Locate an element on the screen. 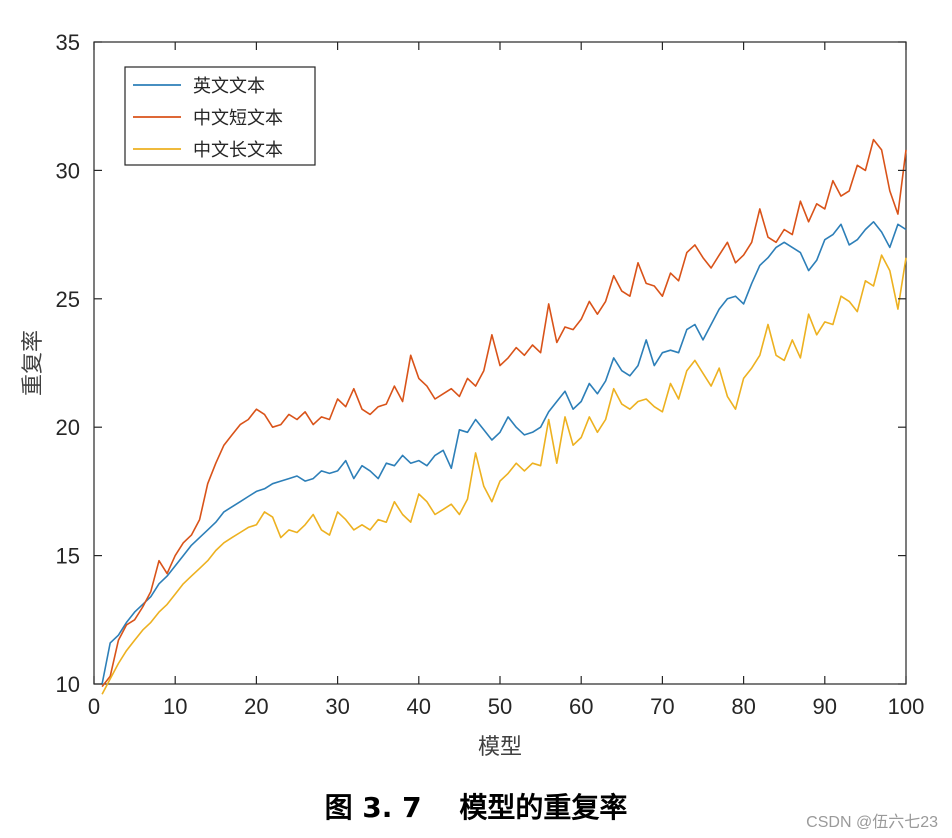 The width and height of the screenshot is (952, 838). x-axis-label: 模型 is located at coordinates (500, 747).